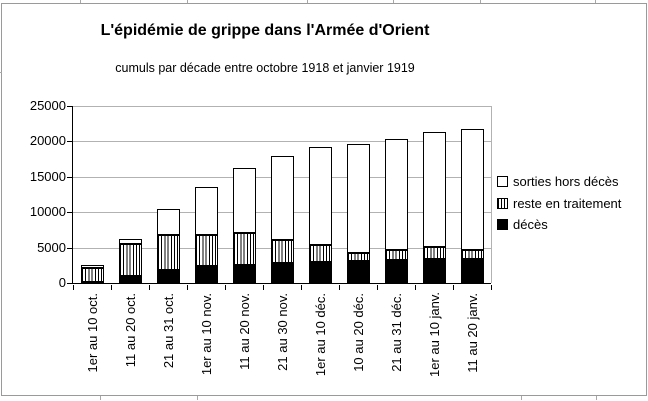 The height and width of the screenshot is (401, 648). Describe the element at coordinates (282, 273) in the screenshot. I see `bar-segment-0-cat5` at that location.